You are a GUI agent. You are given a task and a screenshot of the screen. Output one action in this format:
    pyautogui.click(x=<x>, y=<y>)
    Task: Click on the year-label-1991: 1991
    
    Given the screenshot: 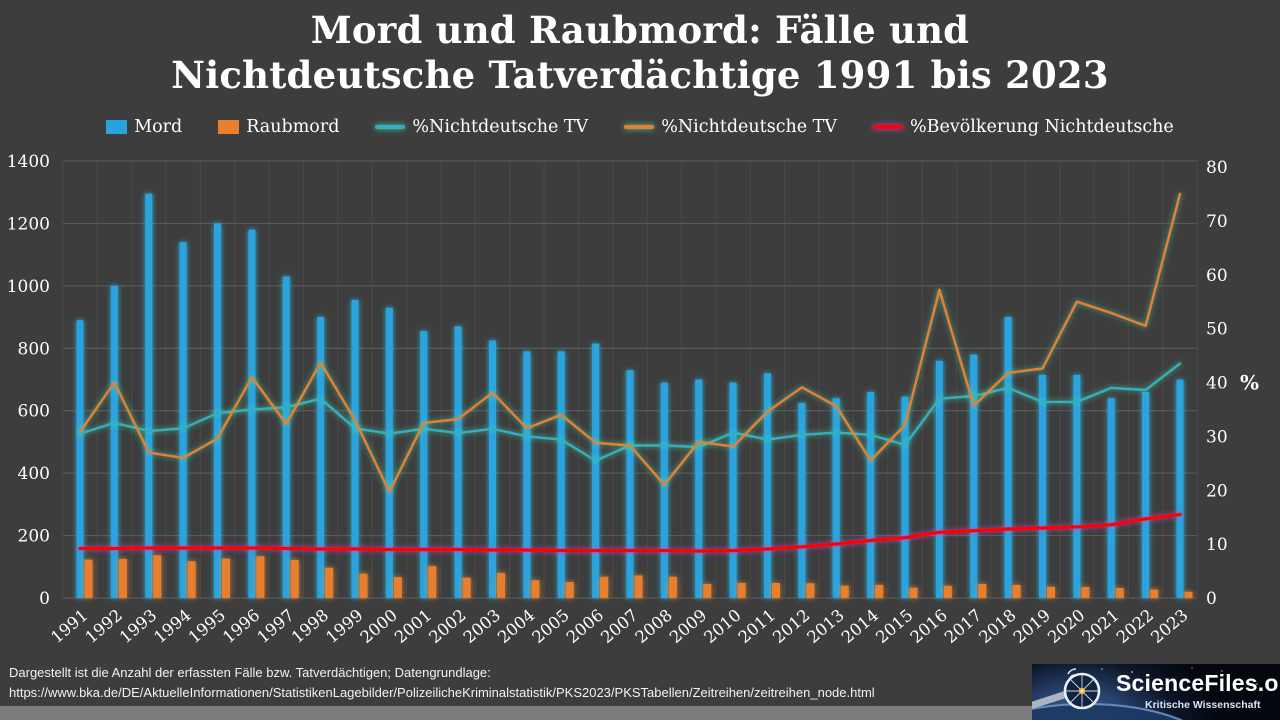 What is the action you would take?
    pyautogui.click(x=69, y=627)
    